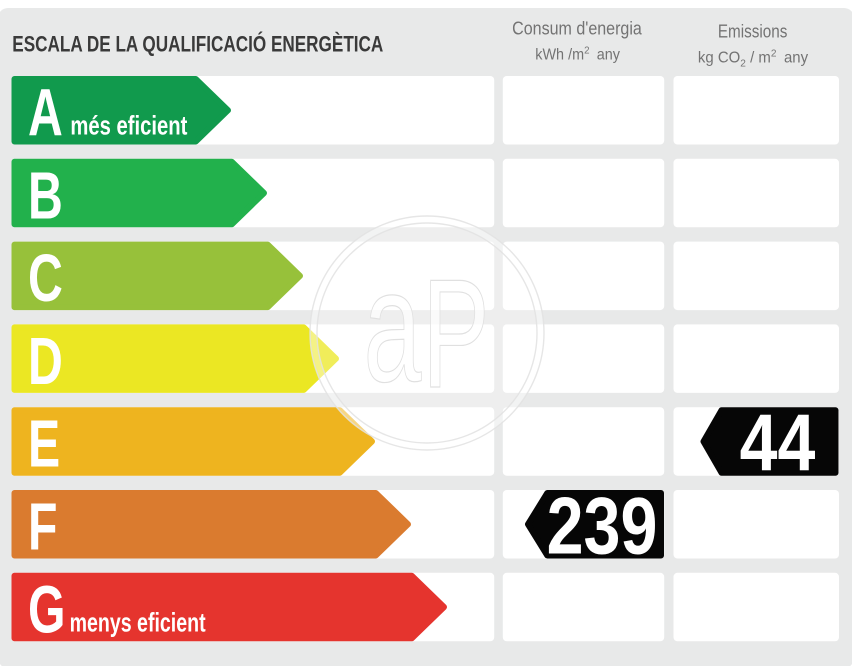 The image size is (852, 666). Describe the element at coordinates (577, 29) in the screenshot. I see `svg-text: Consum d'energia` at that location.